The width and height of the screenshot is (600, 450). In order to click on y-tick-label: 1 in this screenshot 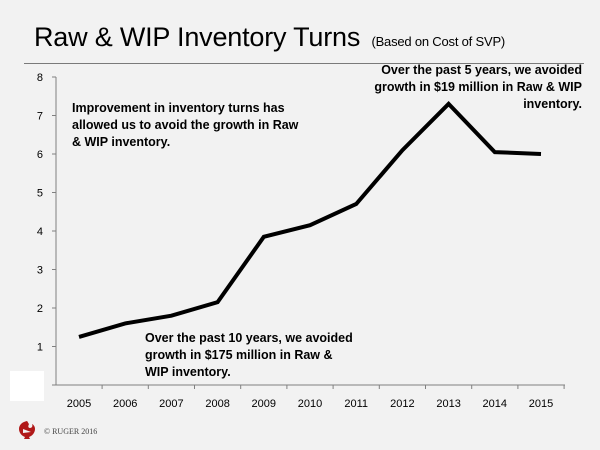, I will do `click(40, 348)`.